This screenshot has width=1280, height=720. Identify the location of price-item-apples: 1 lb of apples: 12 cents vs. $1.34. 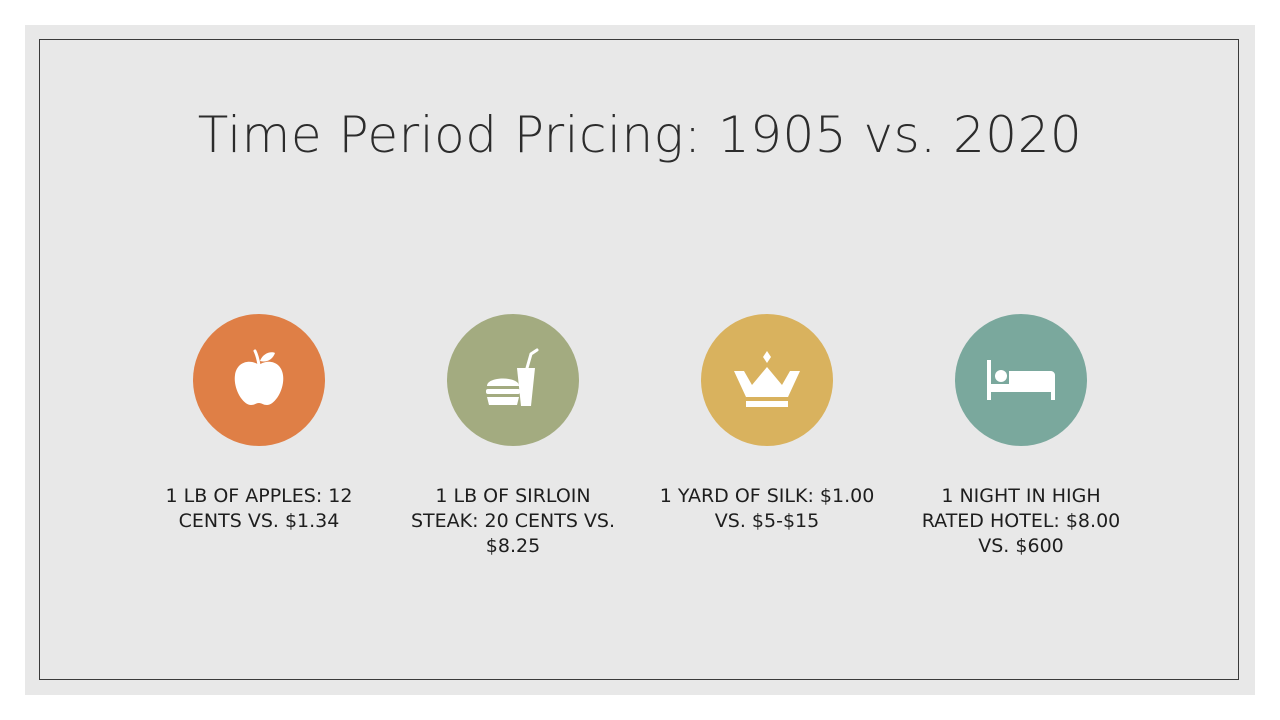
(259, 424).